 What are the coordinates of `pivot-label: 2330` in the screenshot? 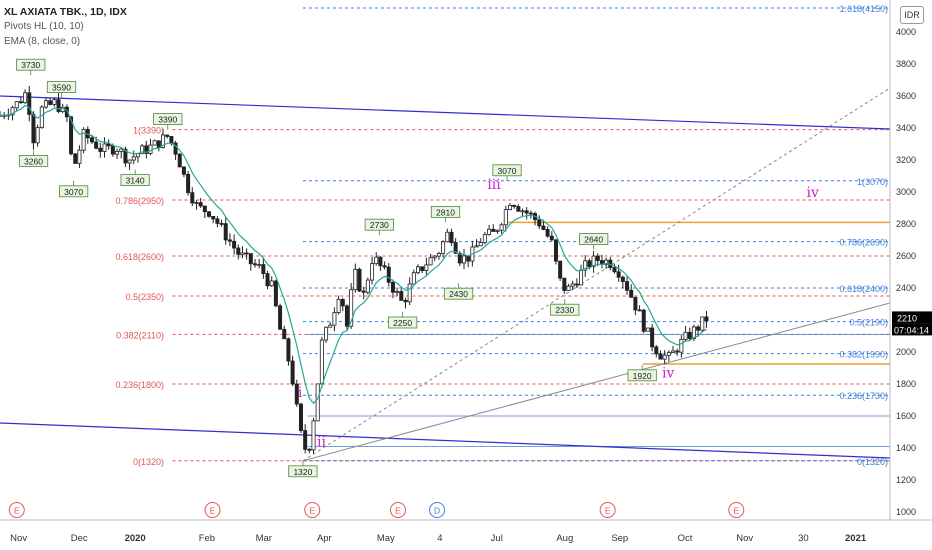 It's located at (564, 310).